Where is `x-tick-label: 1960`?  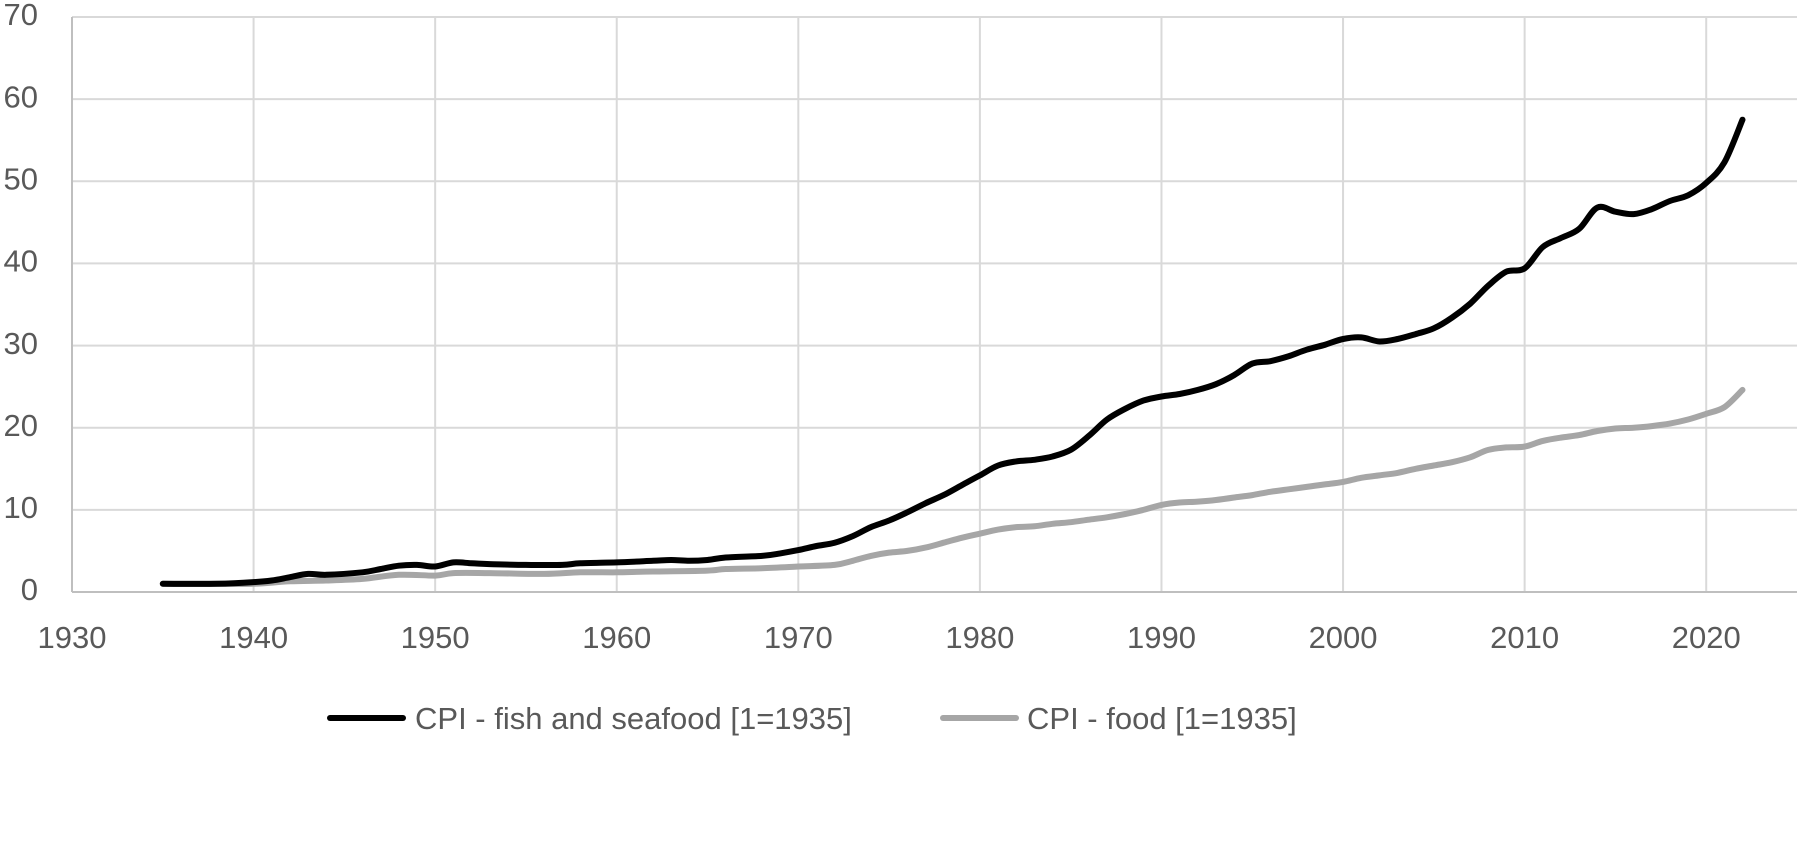
x-tick-label: 1960 is located at coordinates (616, 637).